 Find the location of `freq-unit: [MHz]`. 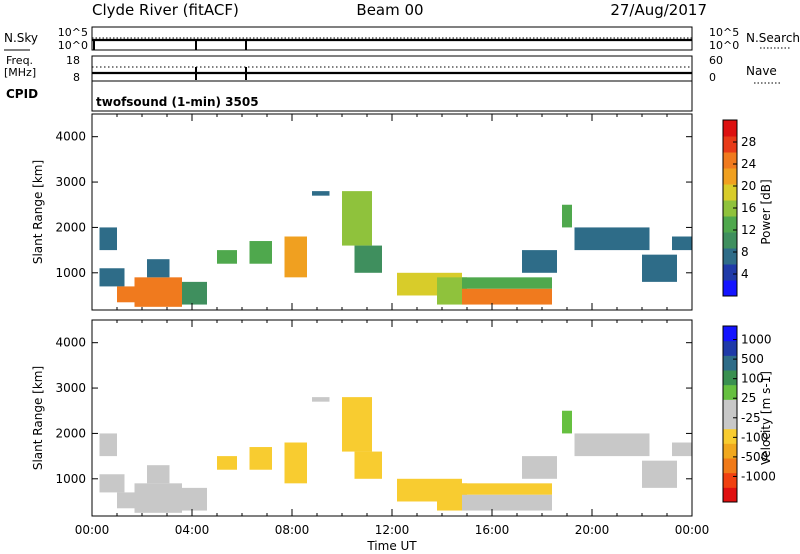

freq-unit: [MHz] is located at coordinates (20, 72).